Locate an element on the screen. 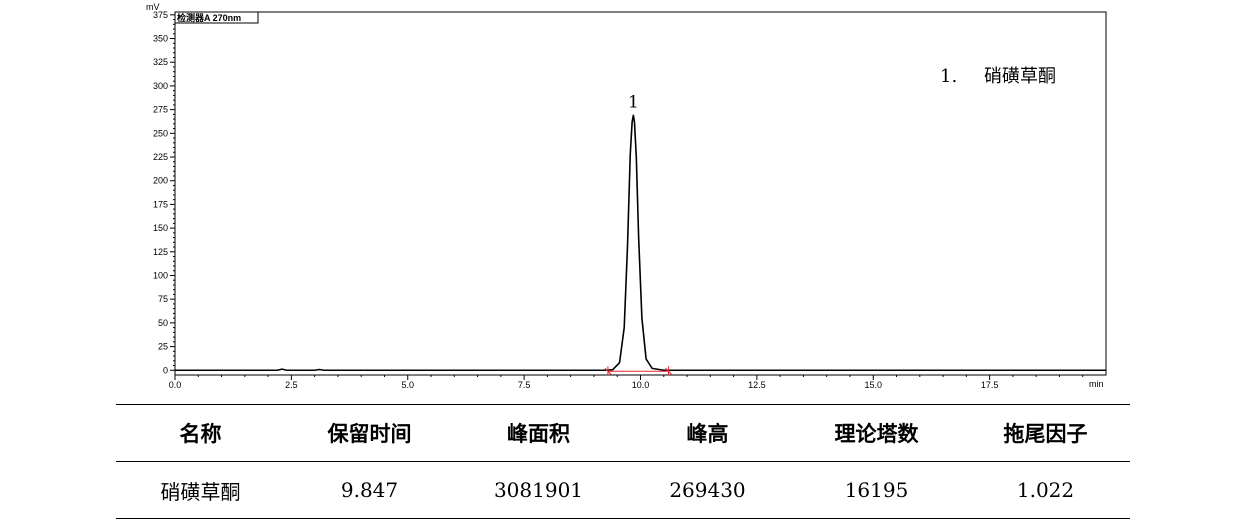  peak-label: 1 is located at coordinates (633, 102).